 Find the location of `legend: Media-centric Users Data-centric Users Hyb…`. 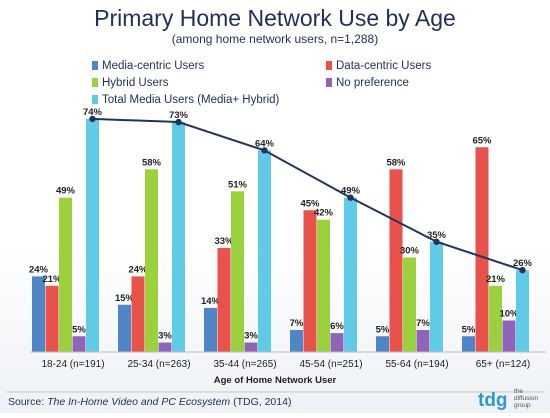

legend: Media-centric Users Data-centric Users Hyb… is located at coordinates (261, 83).